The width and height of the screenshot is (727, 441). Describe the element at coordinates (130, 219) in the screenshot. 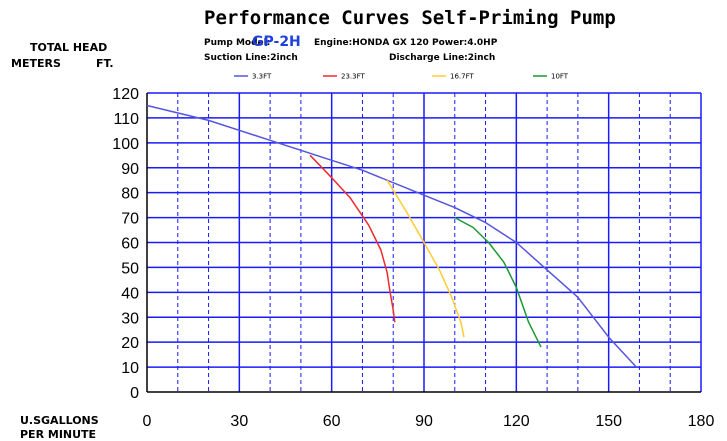

I see `y-tick-label: 70` at that location.